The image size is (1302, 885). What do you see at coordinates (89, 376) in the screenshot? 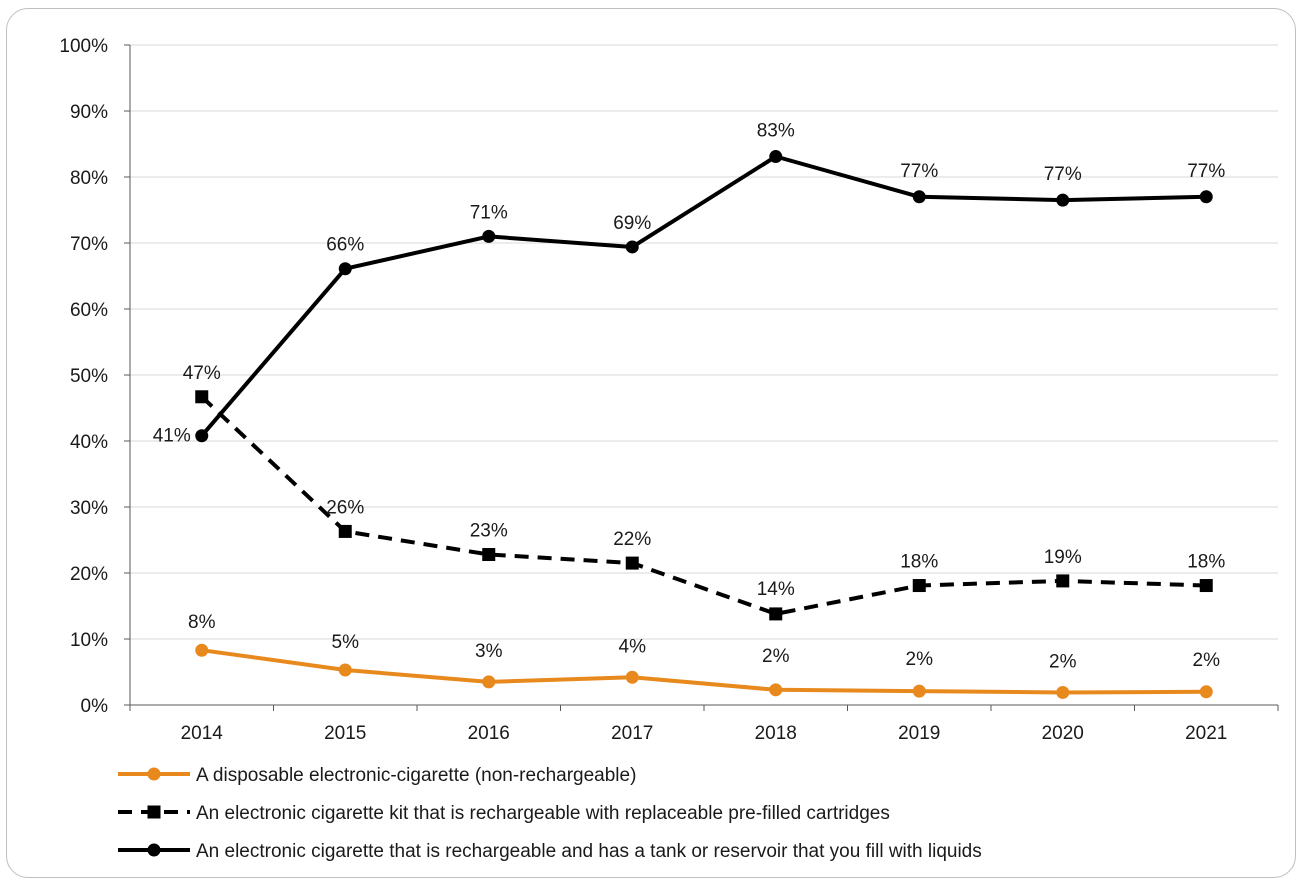
I see `y-tick-label: 50%` at bounding box center [89, 376].